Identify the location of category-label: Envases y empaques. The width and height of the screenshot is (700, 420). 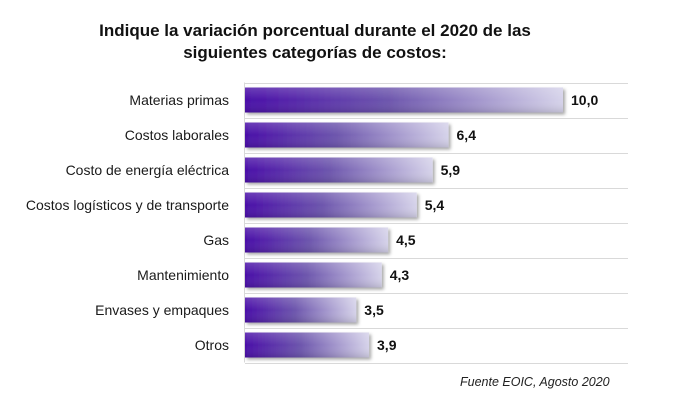
(162, 310).